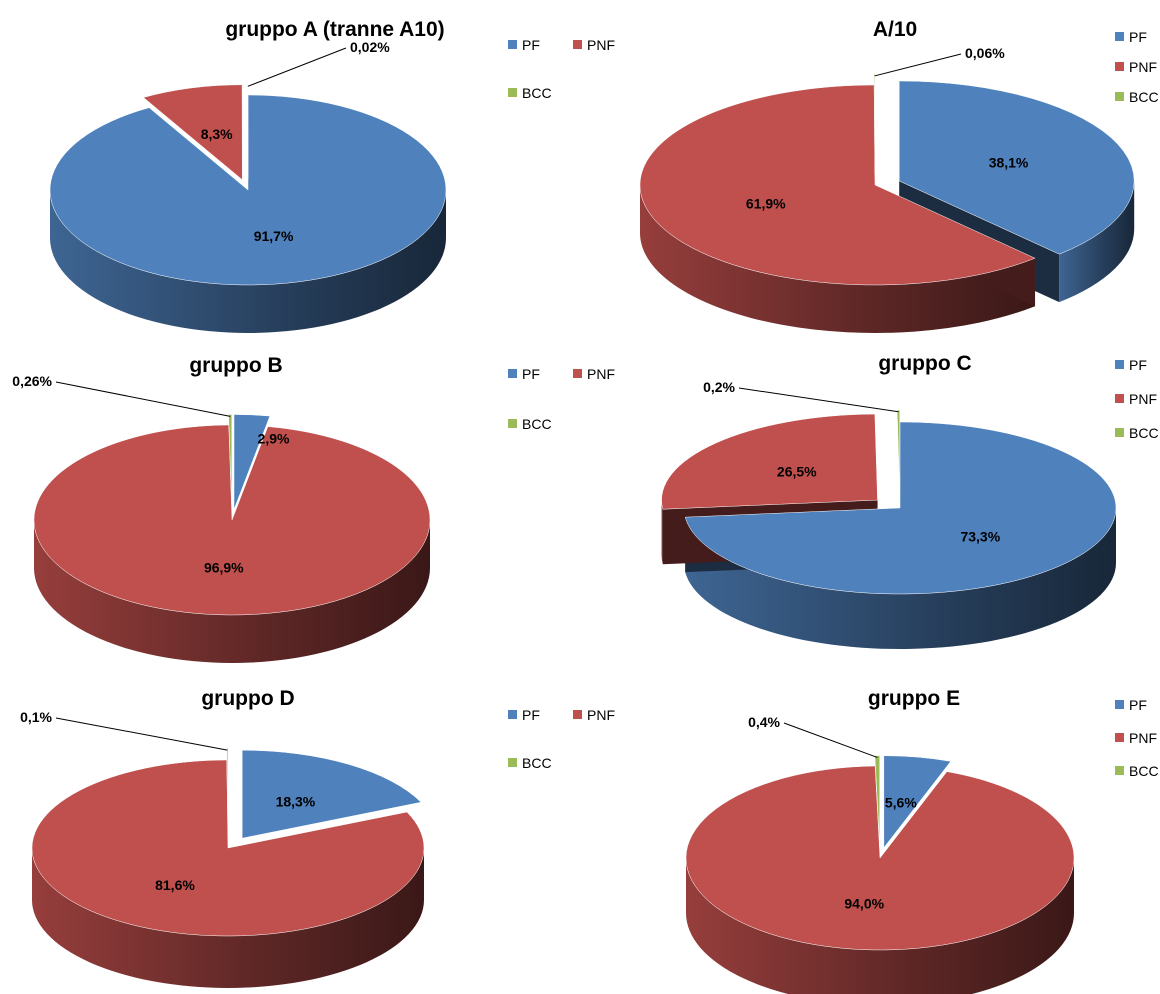  I want to click on chart-title: gruppo A (tranne A10), so click(334, 29).